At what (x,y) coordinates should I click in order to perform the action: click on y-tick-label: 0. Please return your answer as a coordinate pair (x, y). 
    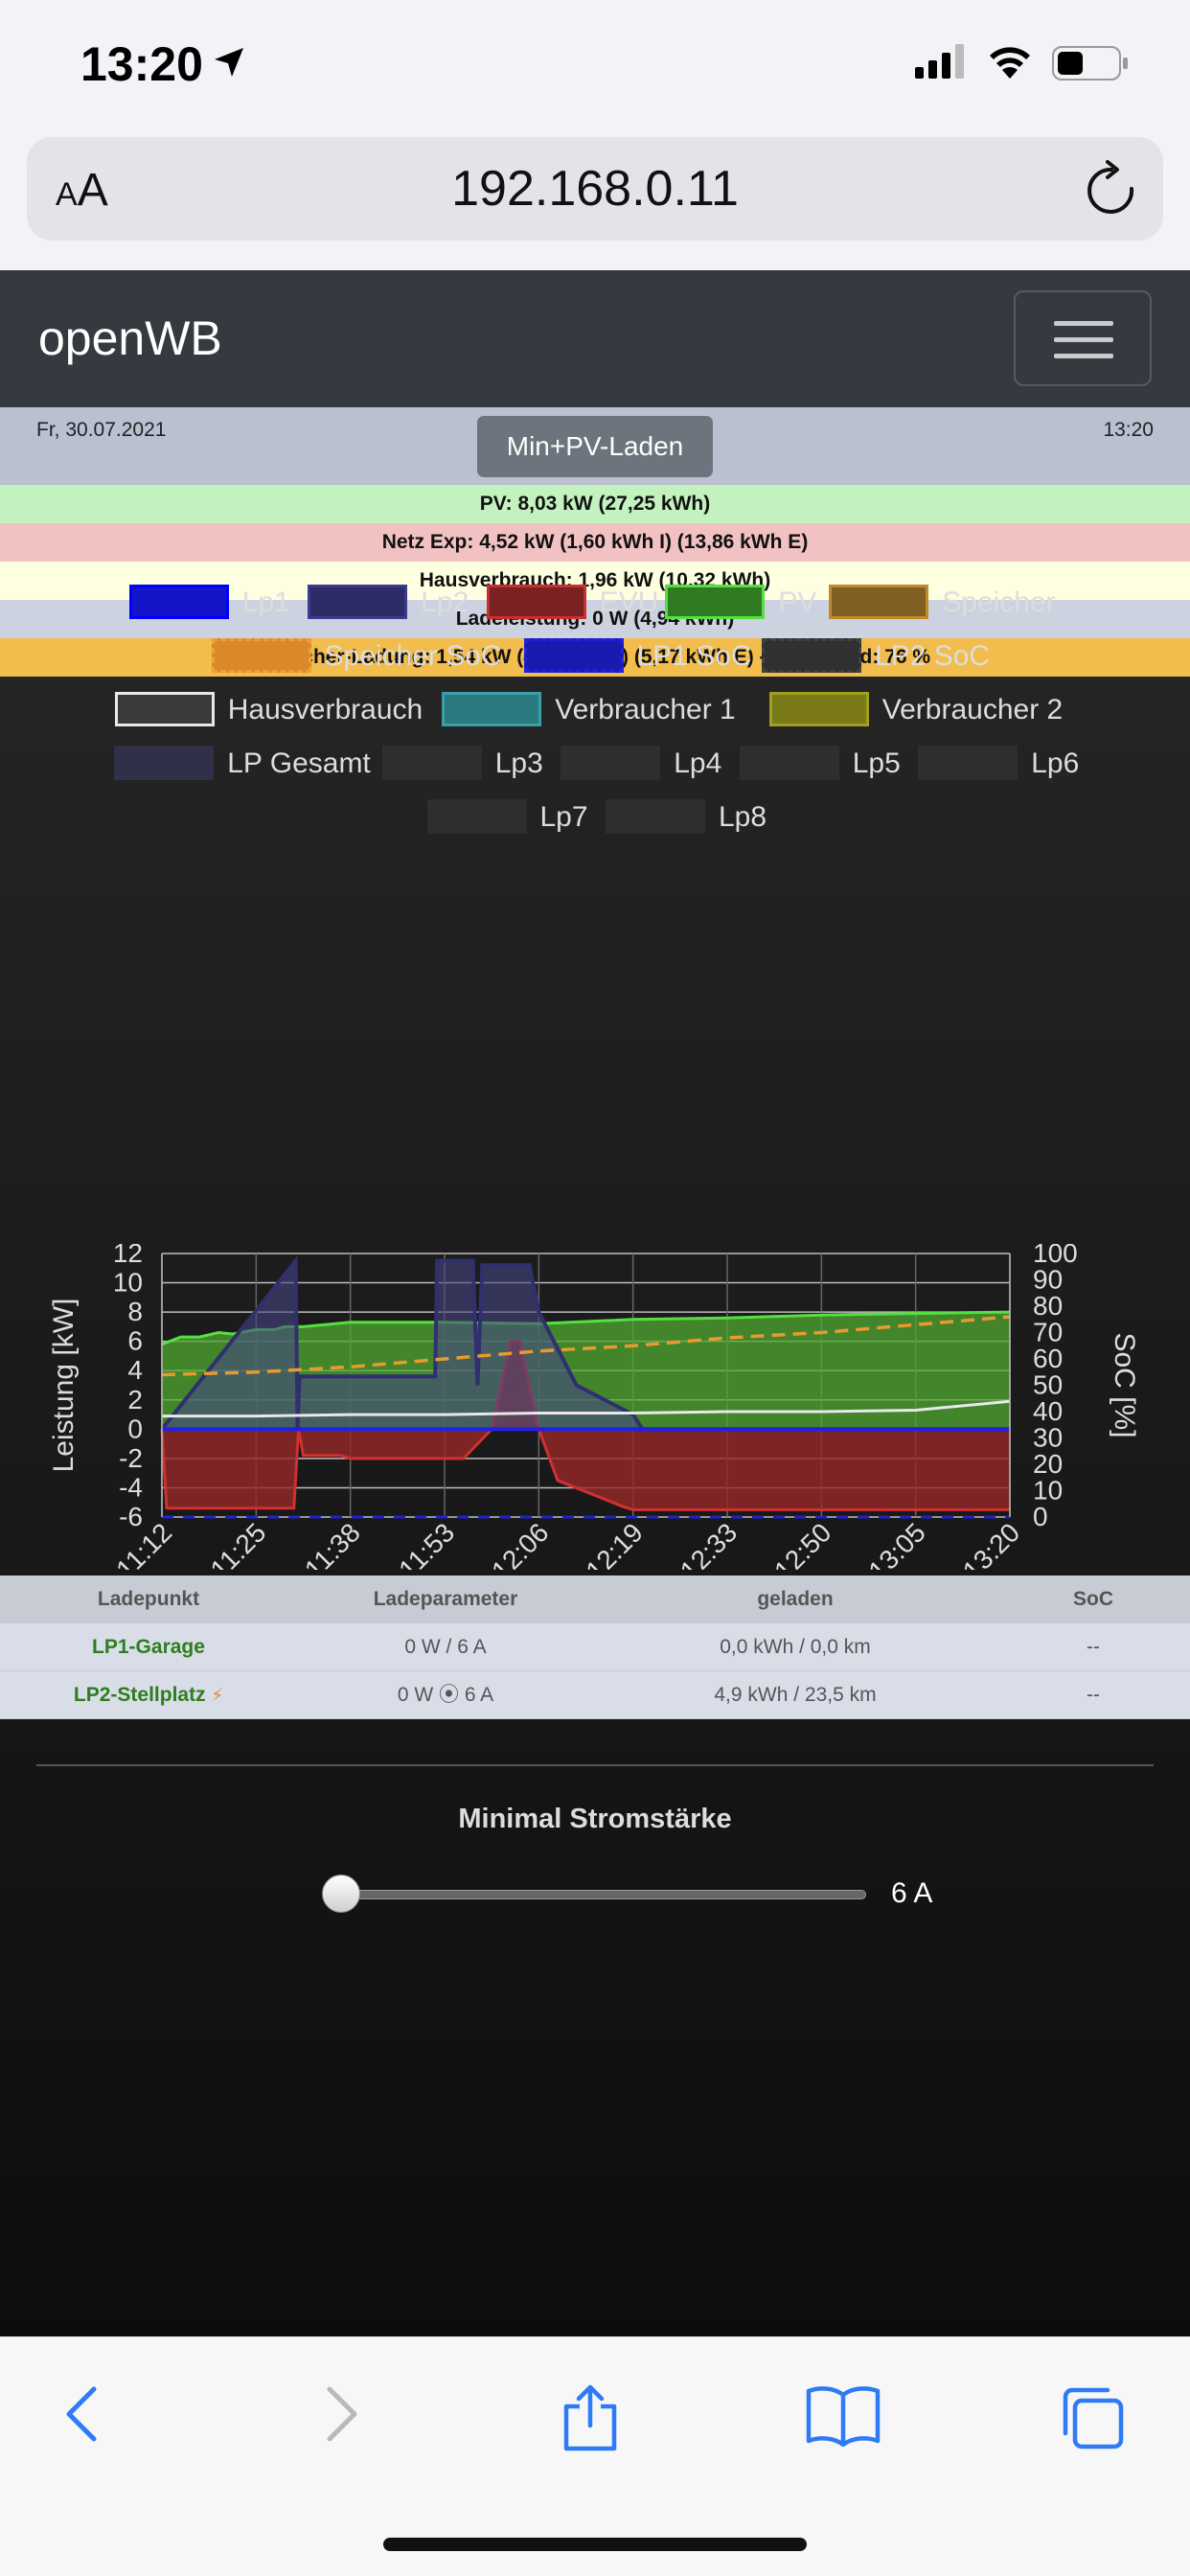
    Looking at the image, I should click on (135, 1428).